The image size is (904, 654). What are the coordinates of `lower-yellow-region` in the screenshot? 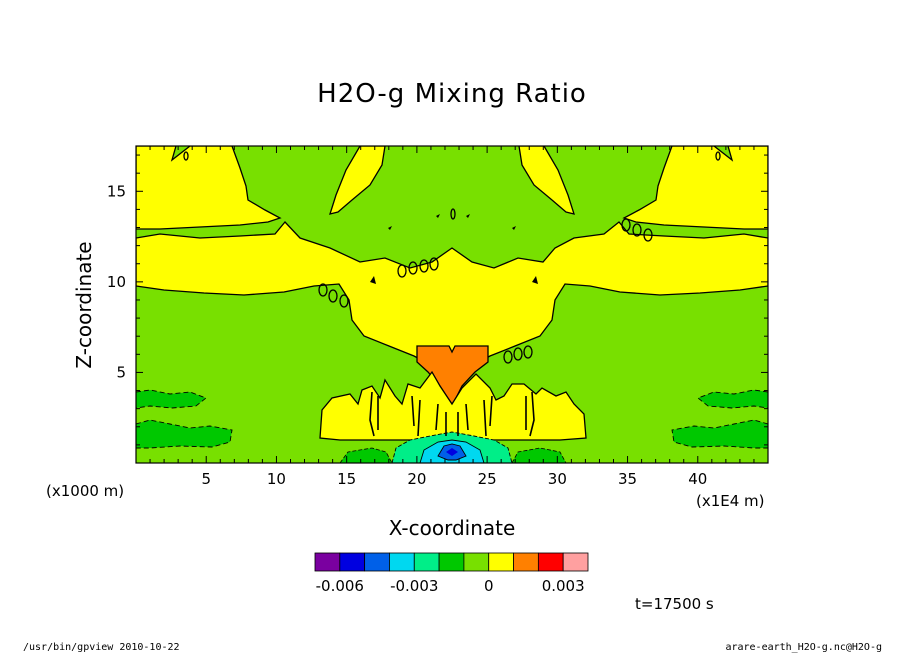 It's located at (453, 405).